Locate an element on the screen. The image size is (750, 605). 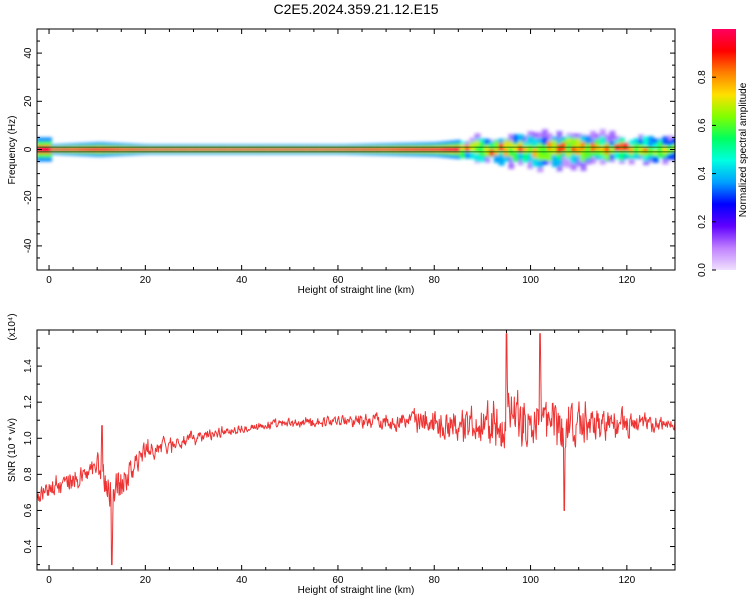
colorbar-tick-label: 0.6 is located at coordinates (702, 125).